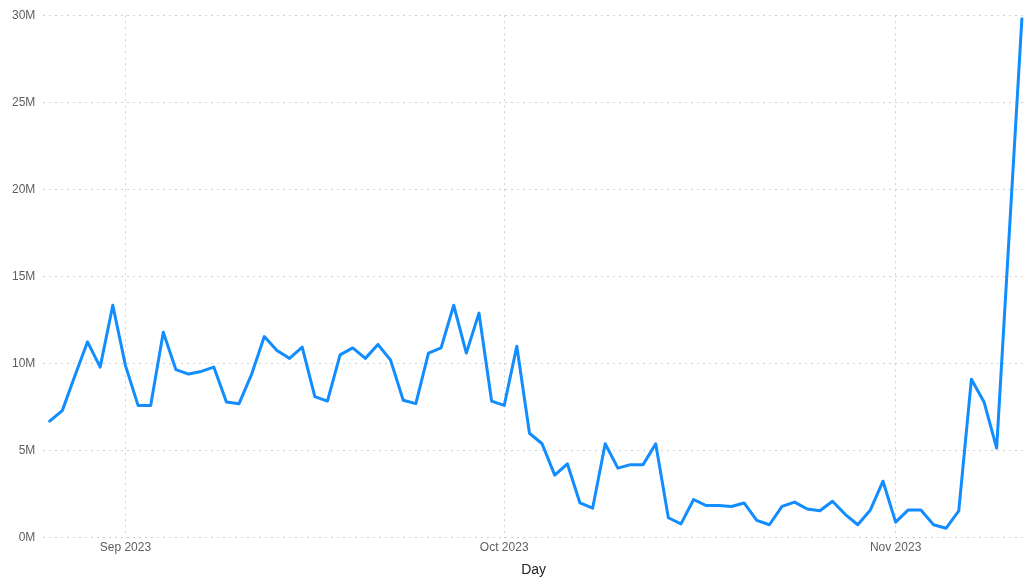  What do you see at coordinates (27, 450) in the screenshot?
I see `y-tick-label: 5M` at bounding box center [27, 450].